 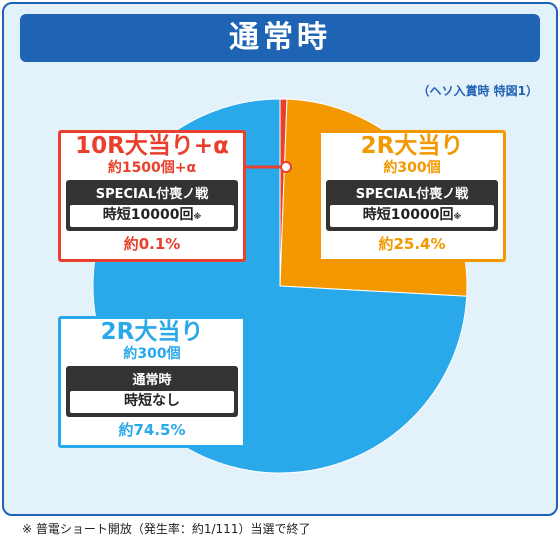 I want to click on source-note: （ヘソ入賞時 特図1）, so click(x=477, y=91).